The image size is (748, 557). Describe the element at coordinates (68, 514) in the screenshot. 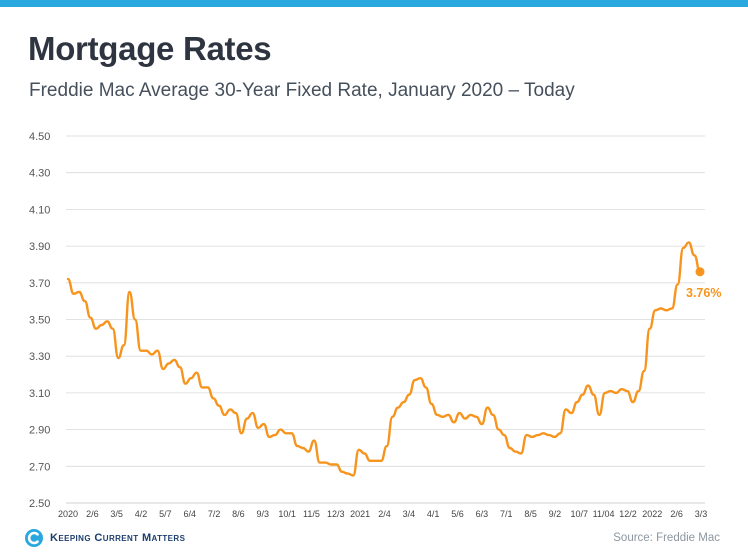

I see `x-tick-label: 2020` at that location.